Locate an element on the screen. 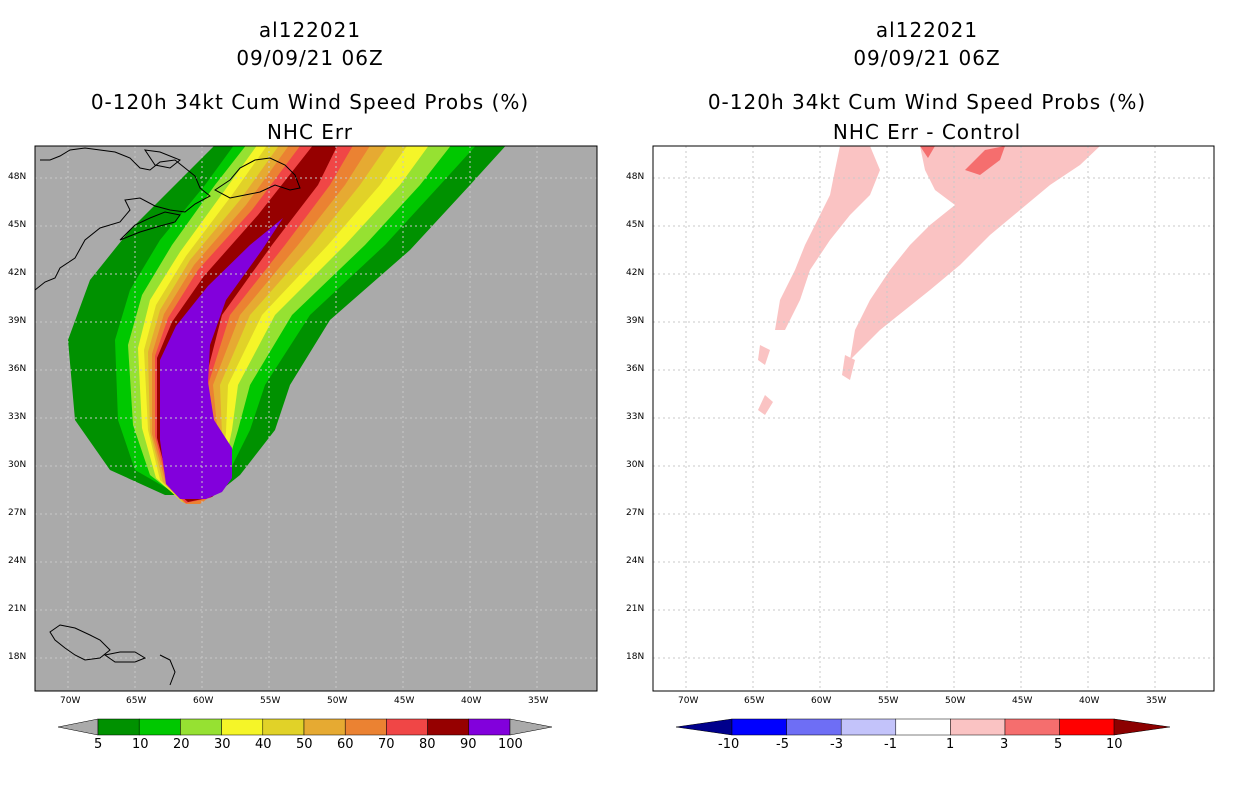 The width and height of the screenshot is (1236, 800). colorbar-label: 90 is located at coordinates (468, 744).